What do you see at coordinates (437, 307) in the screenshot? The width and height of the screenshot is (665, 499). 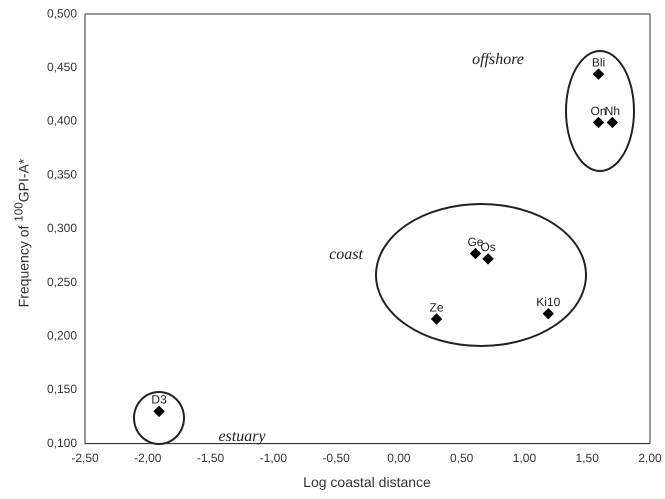 I see `annotation: Ze` at bounding box center [437, 307].